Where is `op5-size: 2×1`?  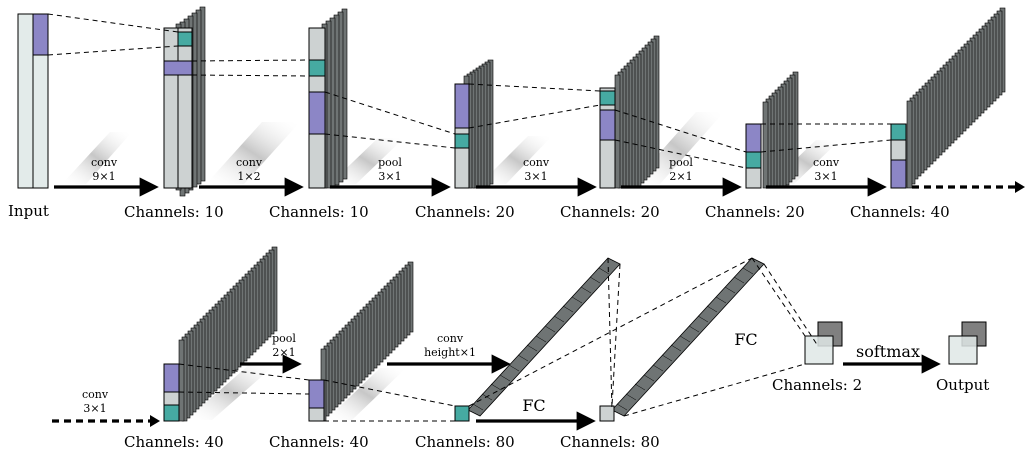 op5-size: 2×1 is located at coordinates (680, 176).